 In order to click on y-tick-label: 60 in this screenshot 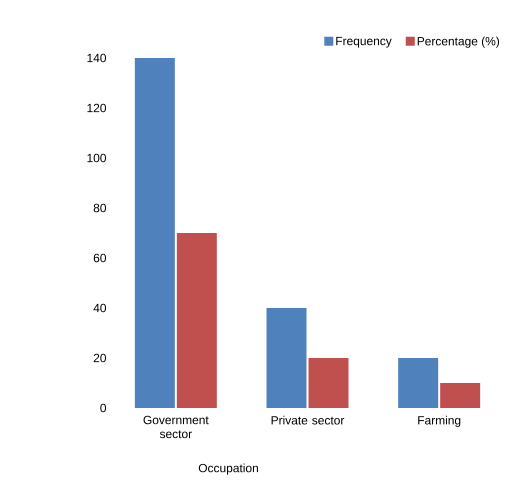, I will do `click(100, 258)`.